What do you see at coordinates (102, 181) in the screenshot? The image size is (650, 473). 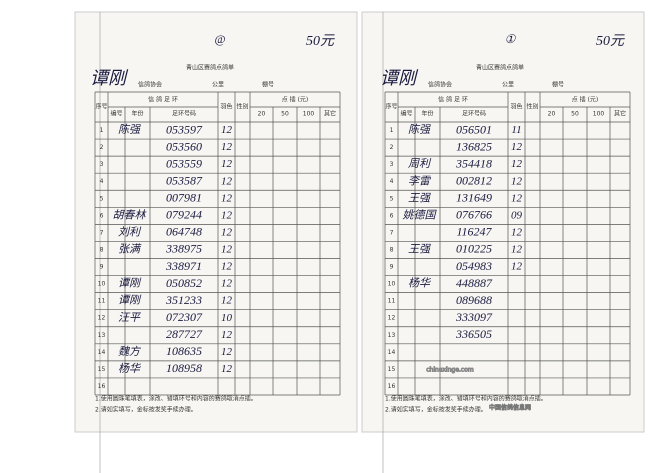 I see `row-number: 4` at bounding box center [102, 181].